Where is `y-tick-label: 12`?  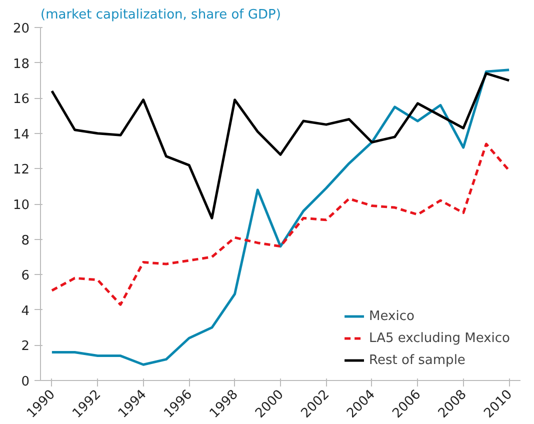
y-tick-label: 12 is located at coordinates (21, 170).